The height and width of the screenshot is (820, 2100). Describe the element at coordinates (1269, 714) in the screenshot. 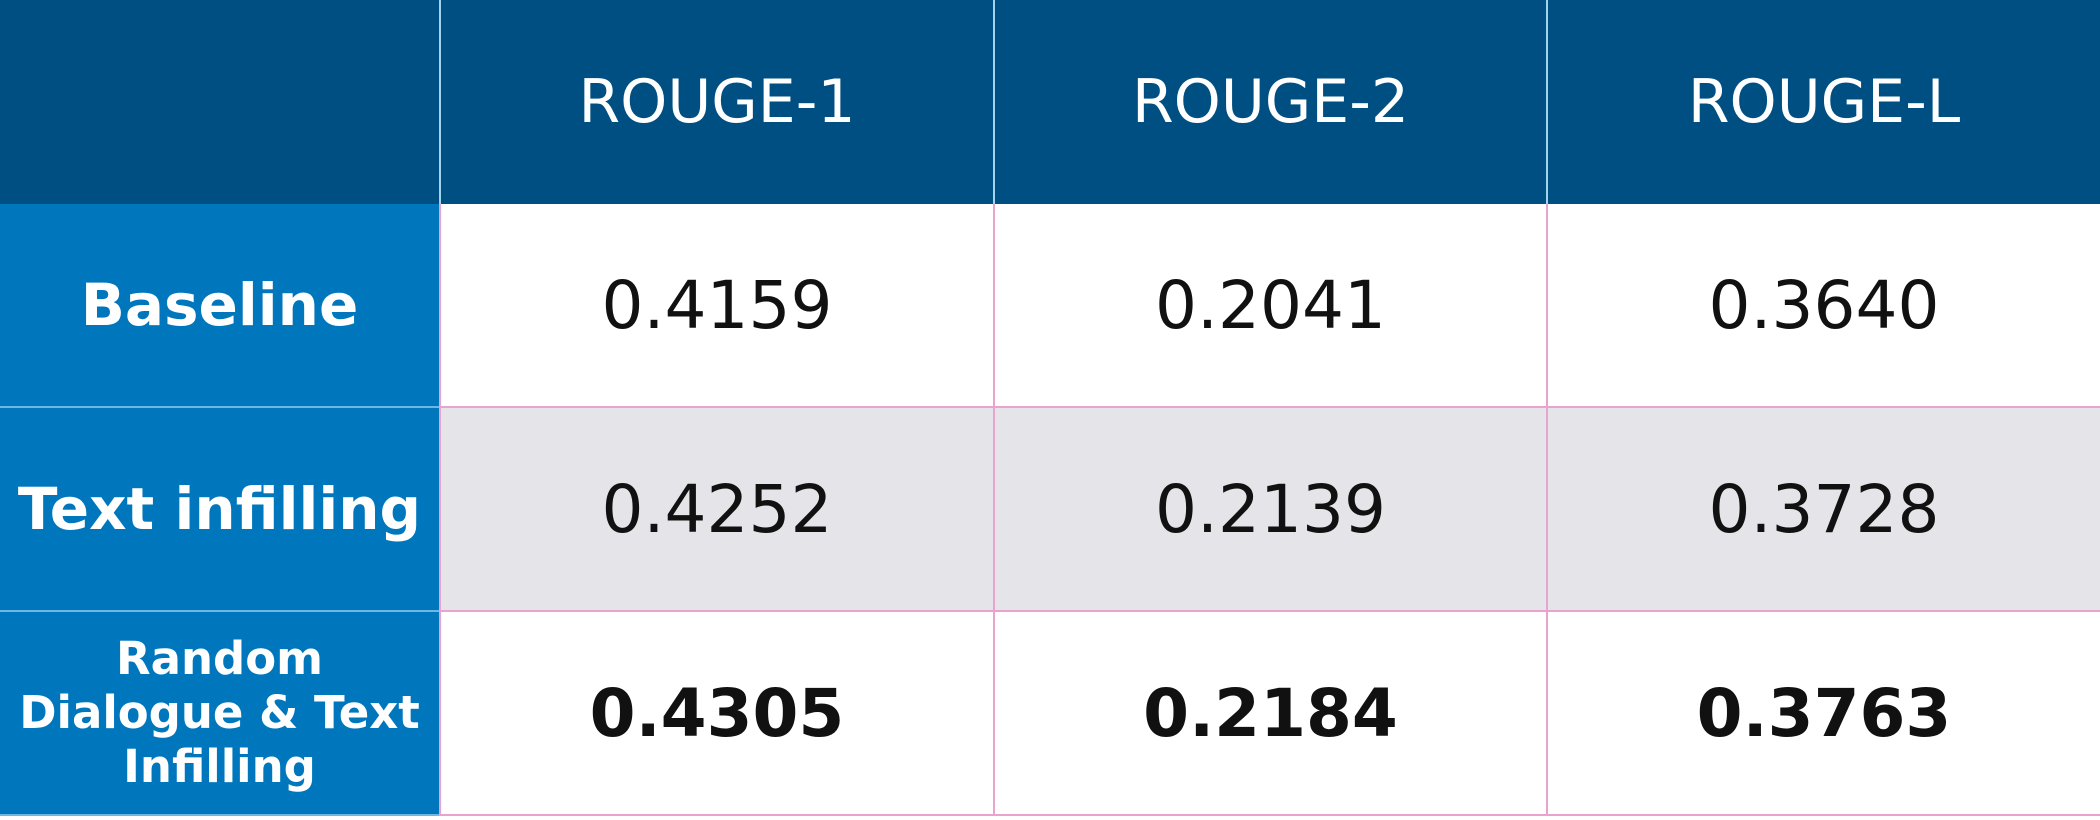

I see `score-cell: 0.2184` at that location.